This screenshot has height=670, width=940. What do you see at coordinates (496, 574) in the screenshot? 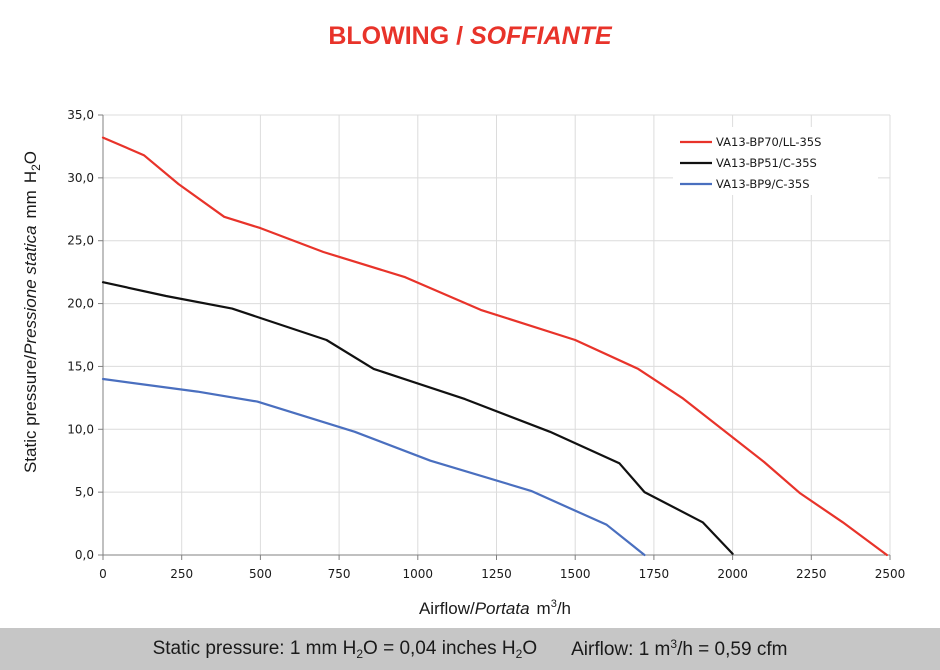
I see `x-tick-label: 1250` at bounding box center [496, 574].